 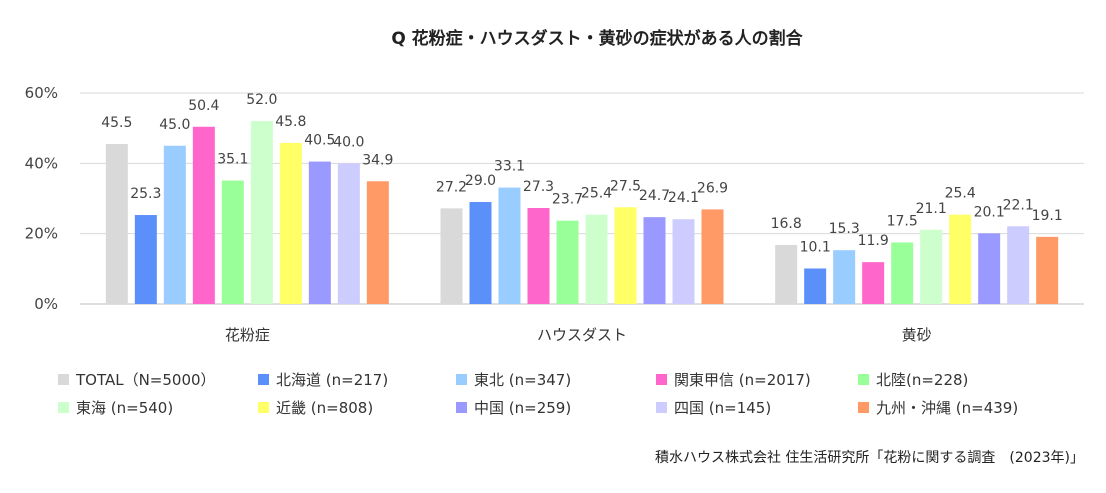 What do you see at coordinates (480, 181) in the screenshot?
I see `data-label: 29.0` at bounding box center [480, 181].